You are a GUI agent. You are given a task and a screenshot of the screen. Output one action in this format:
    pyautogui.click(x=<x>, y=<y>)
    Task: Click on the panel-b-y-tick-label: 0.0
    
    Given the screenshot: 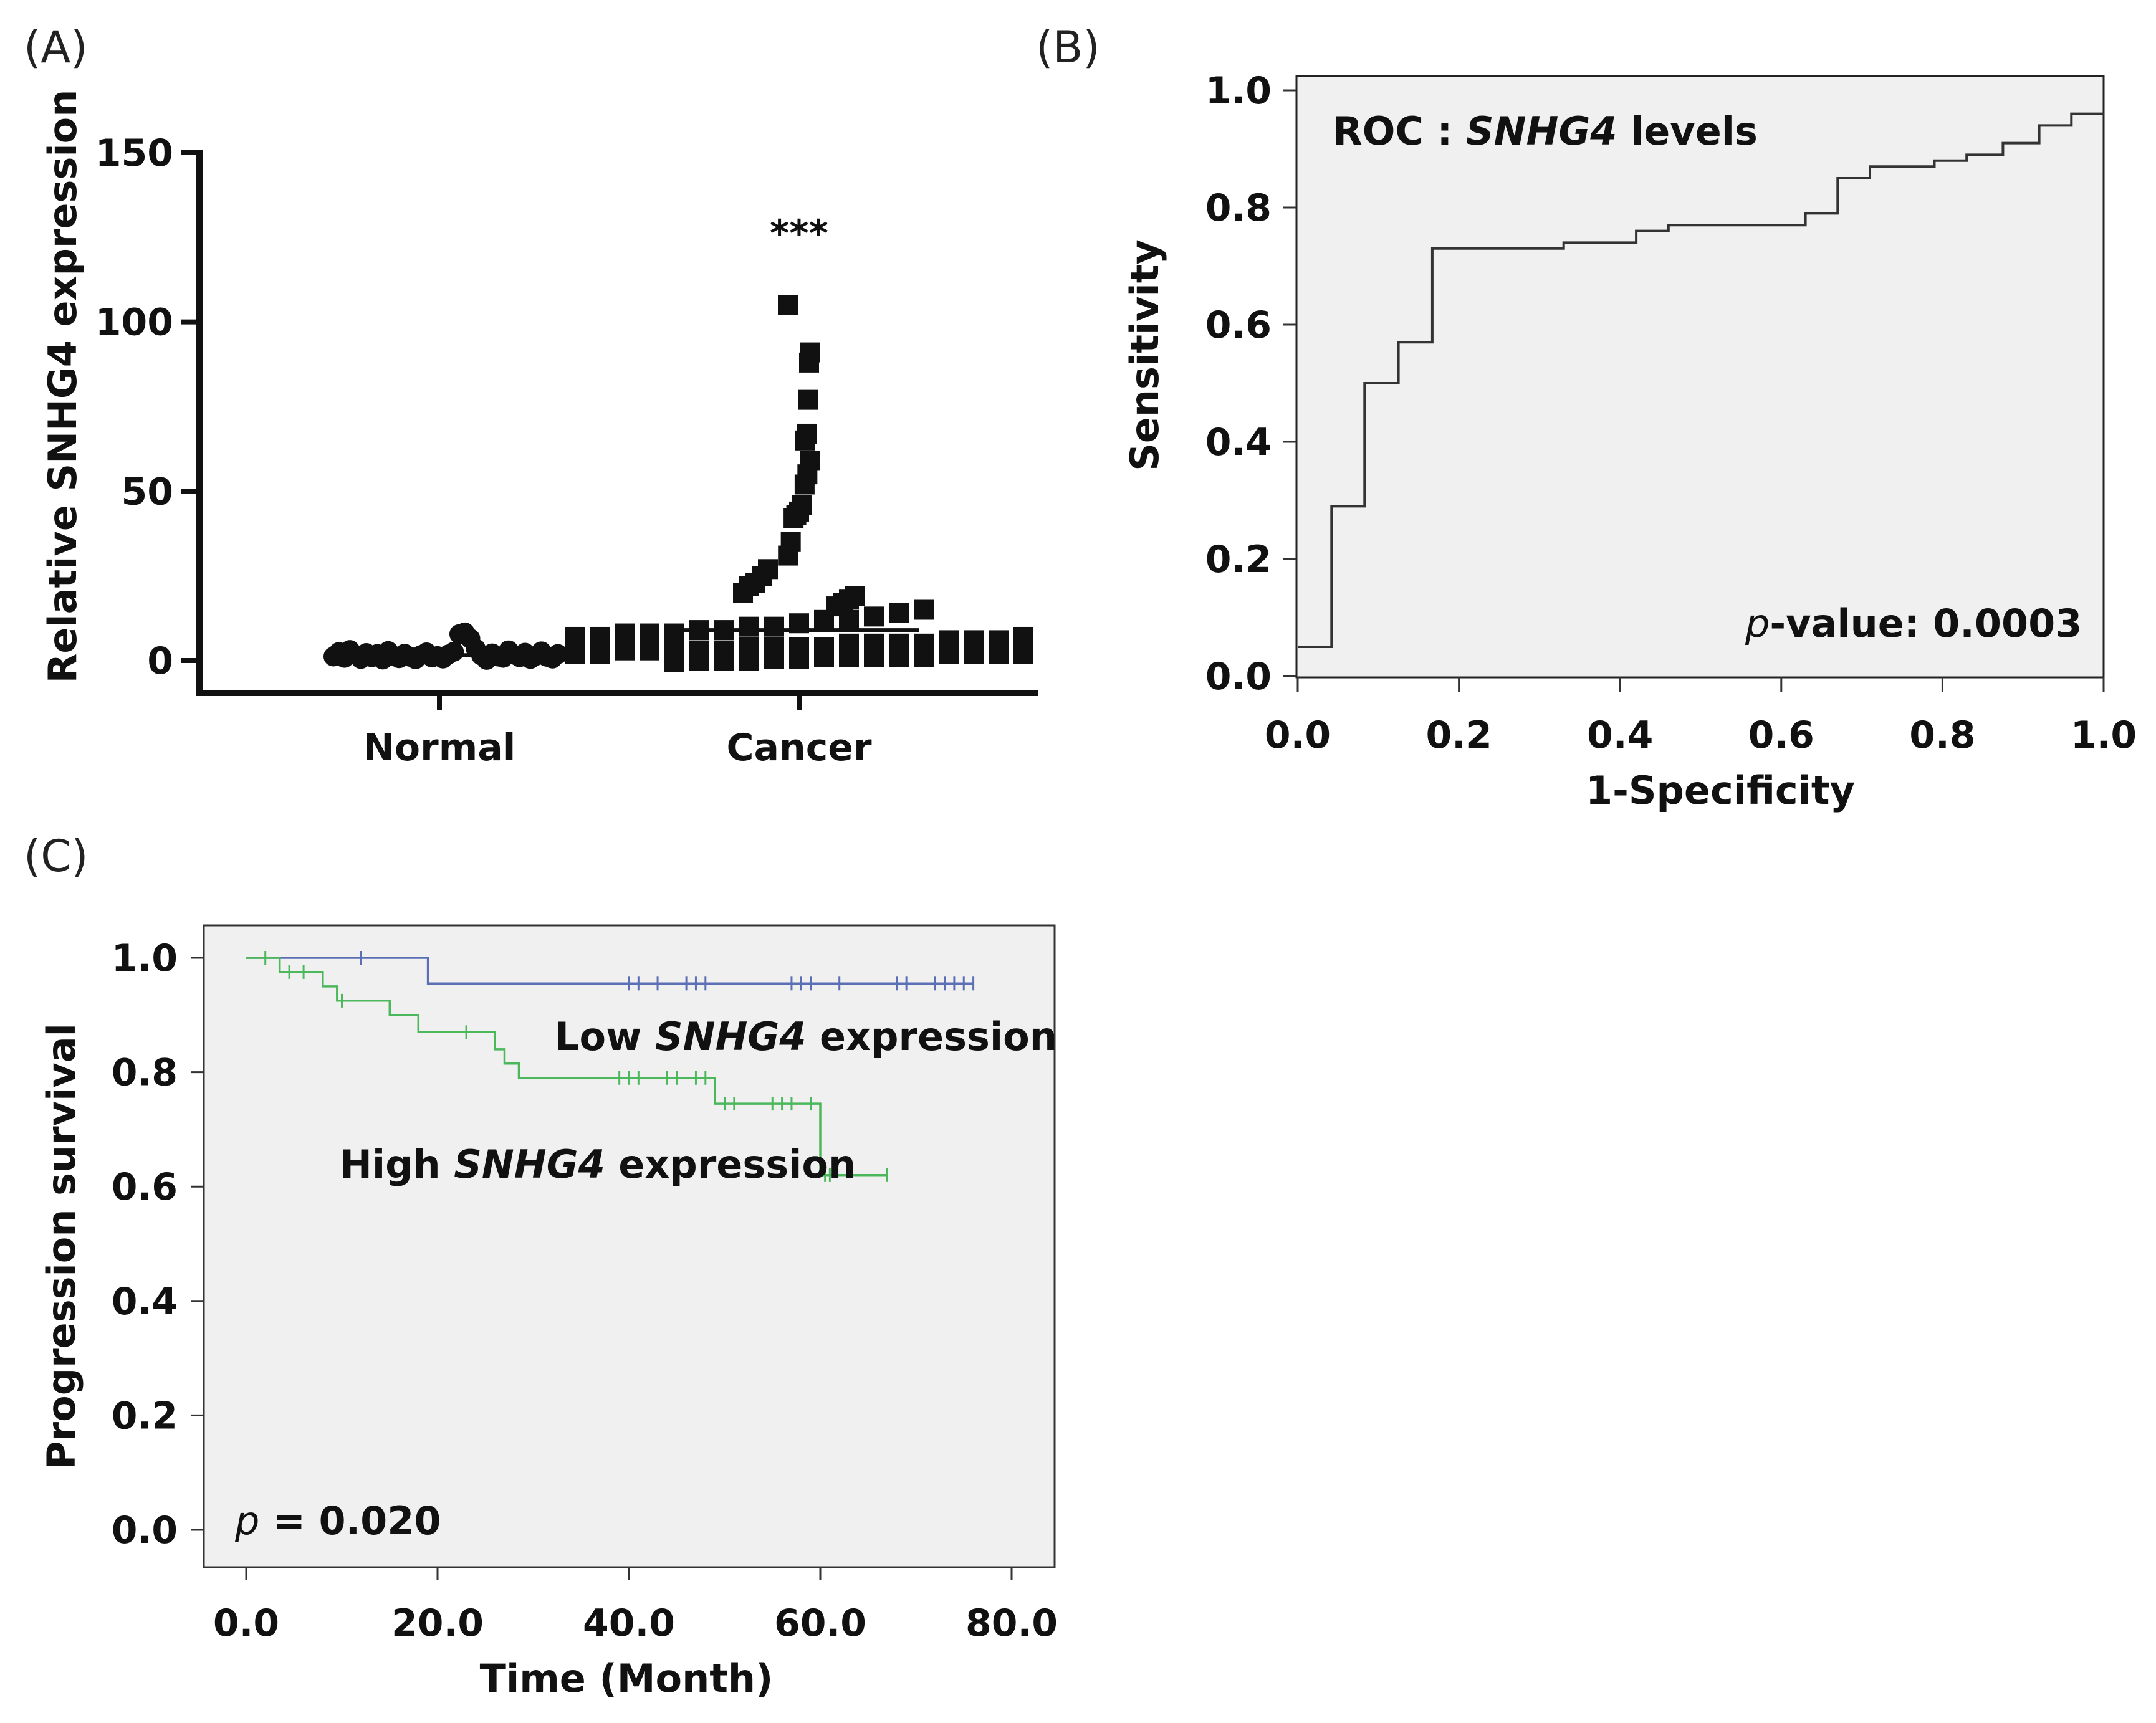 What is the action you would take?
    pyautogui.click(x=1239, y=677)
    